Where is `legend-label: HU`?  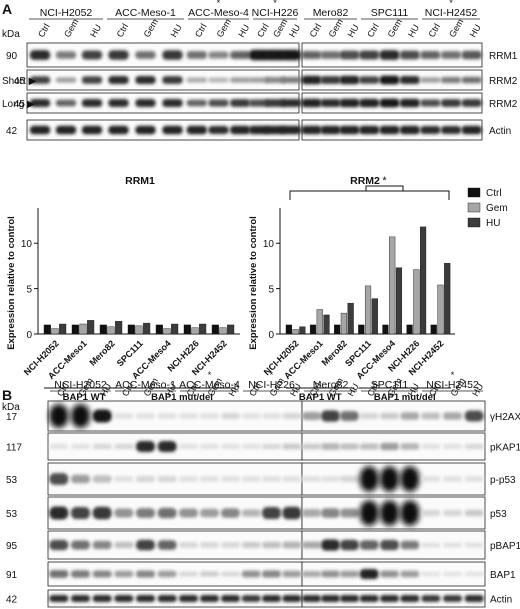
legend-label: HU is located at coordinates (493, 223).